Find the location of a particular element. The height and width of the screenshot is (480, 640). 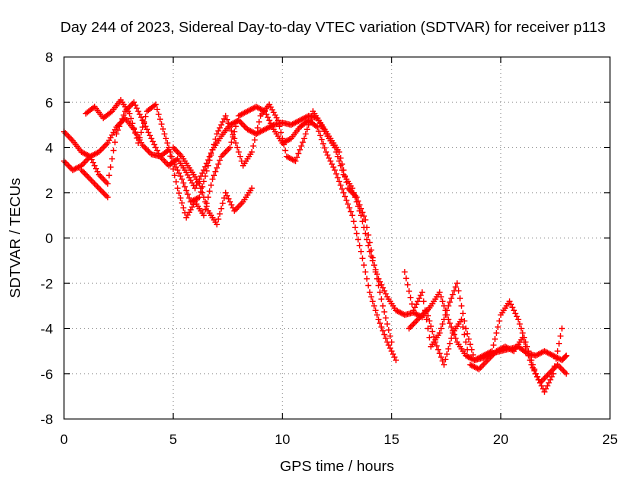

x-tick-label: 20 is located at coordinates (501, 439).